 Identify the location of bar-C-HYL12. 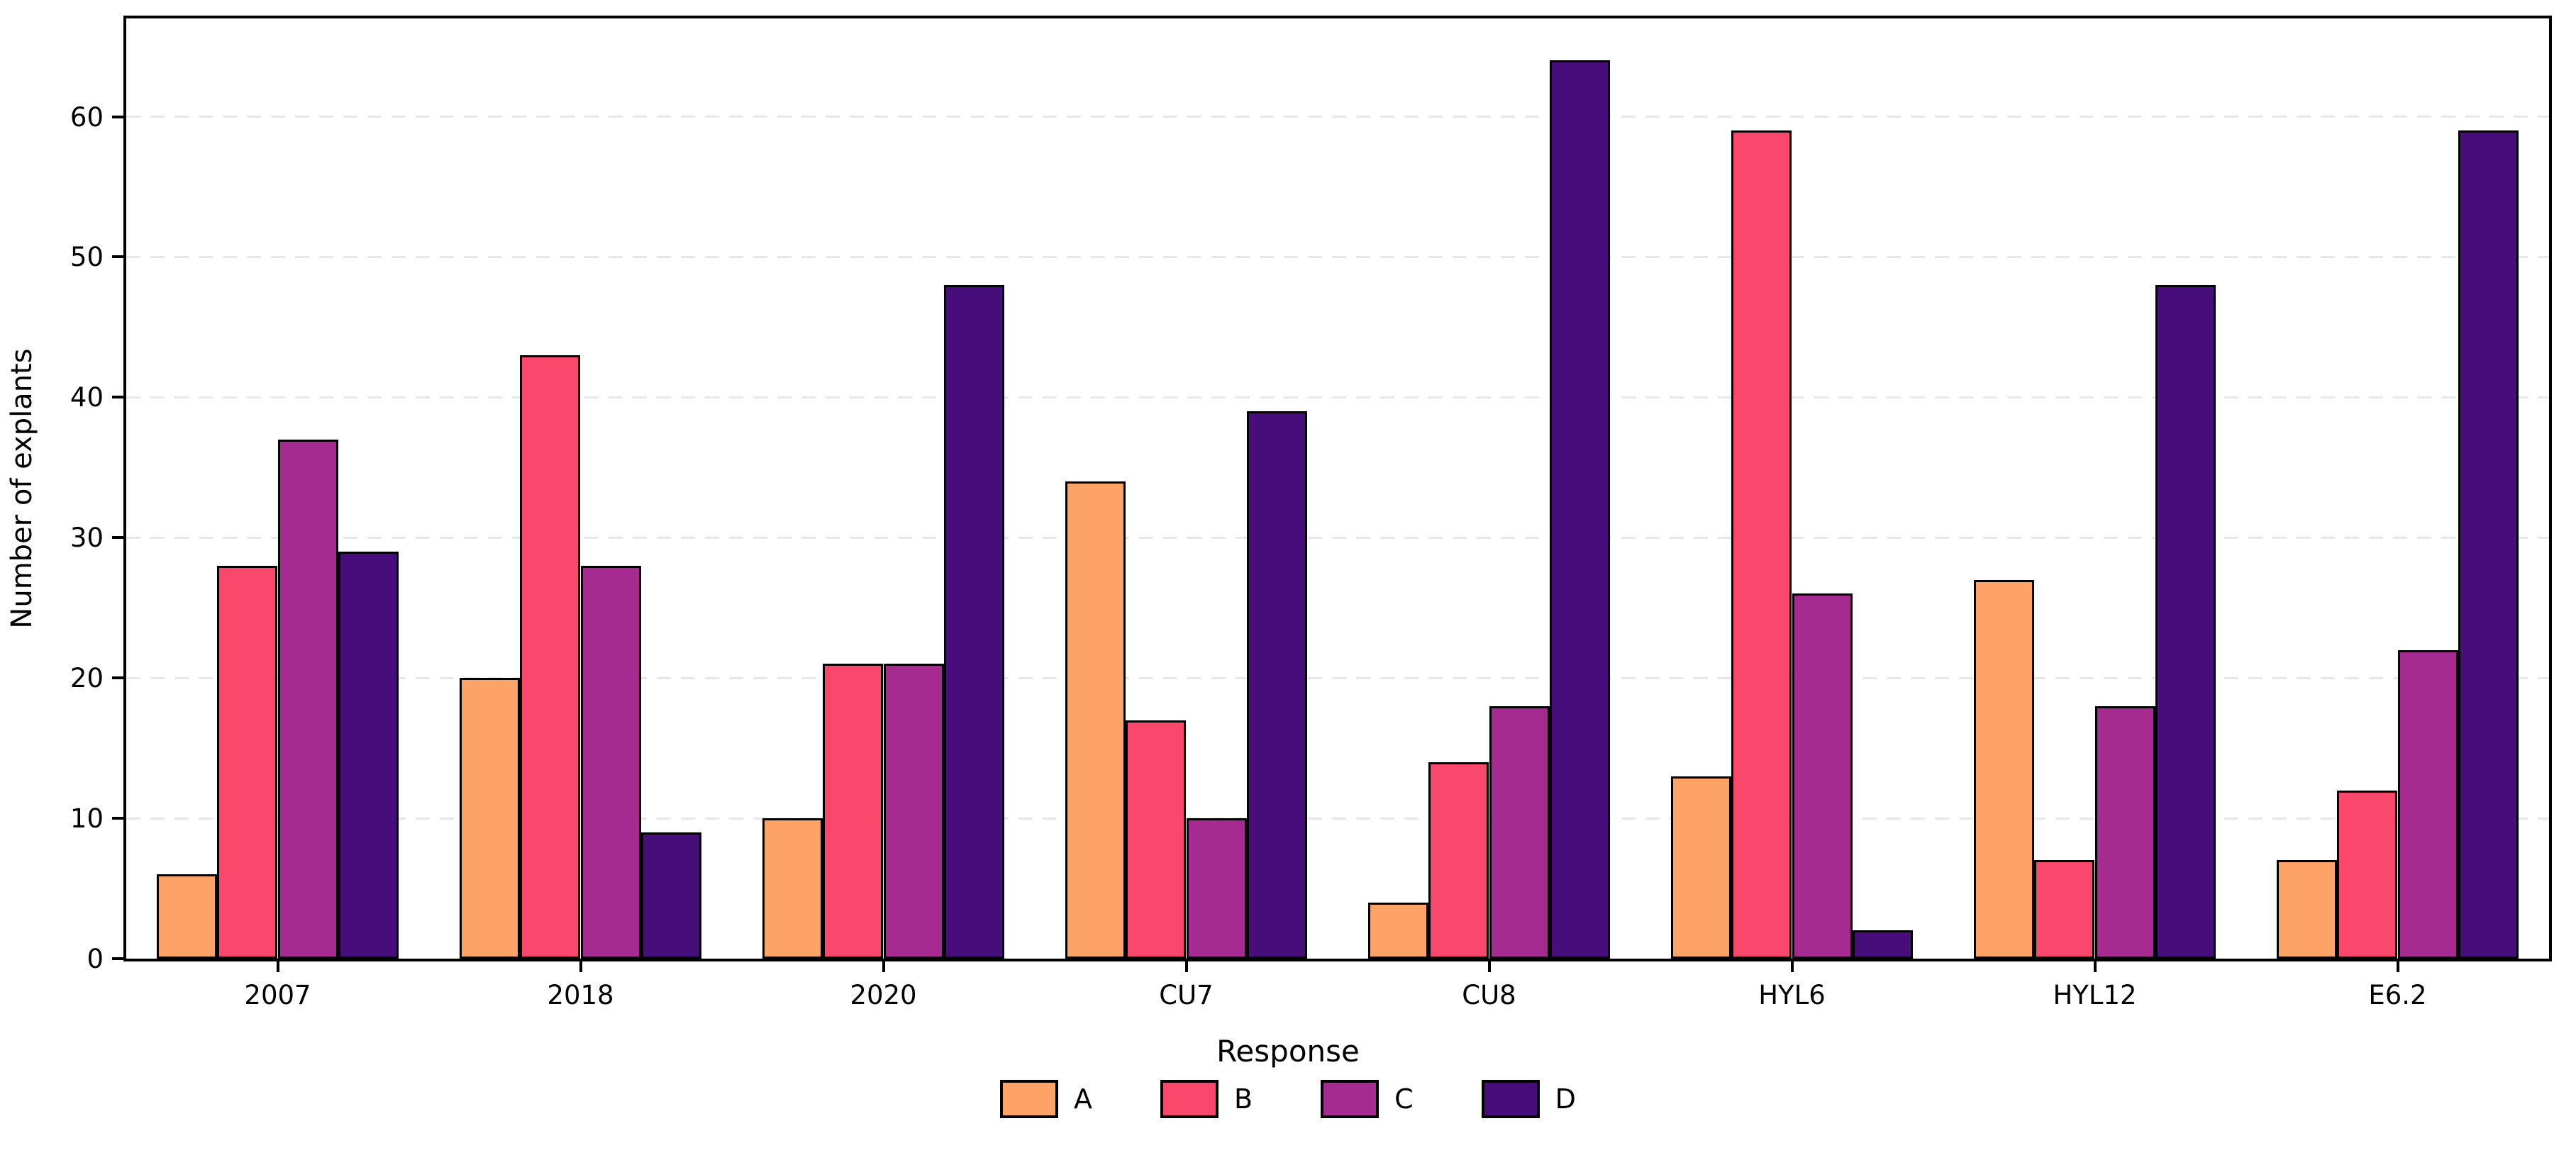
(2124, 832).